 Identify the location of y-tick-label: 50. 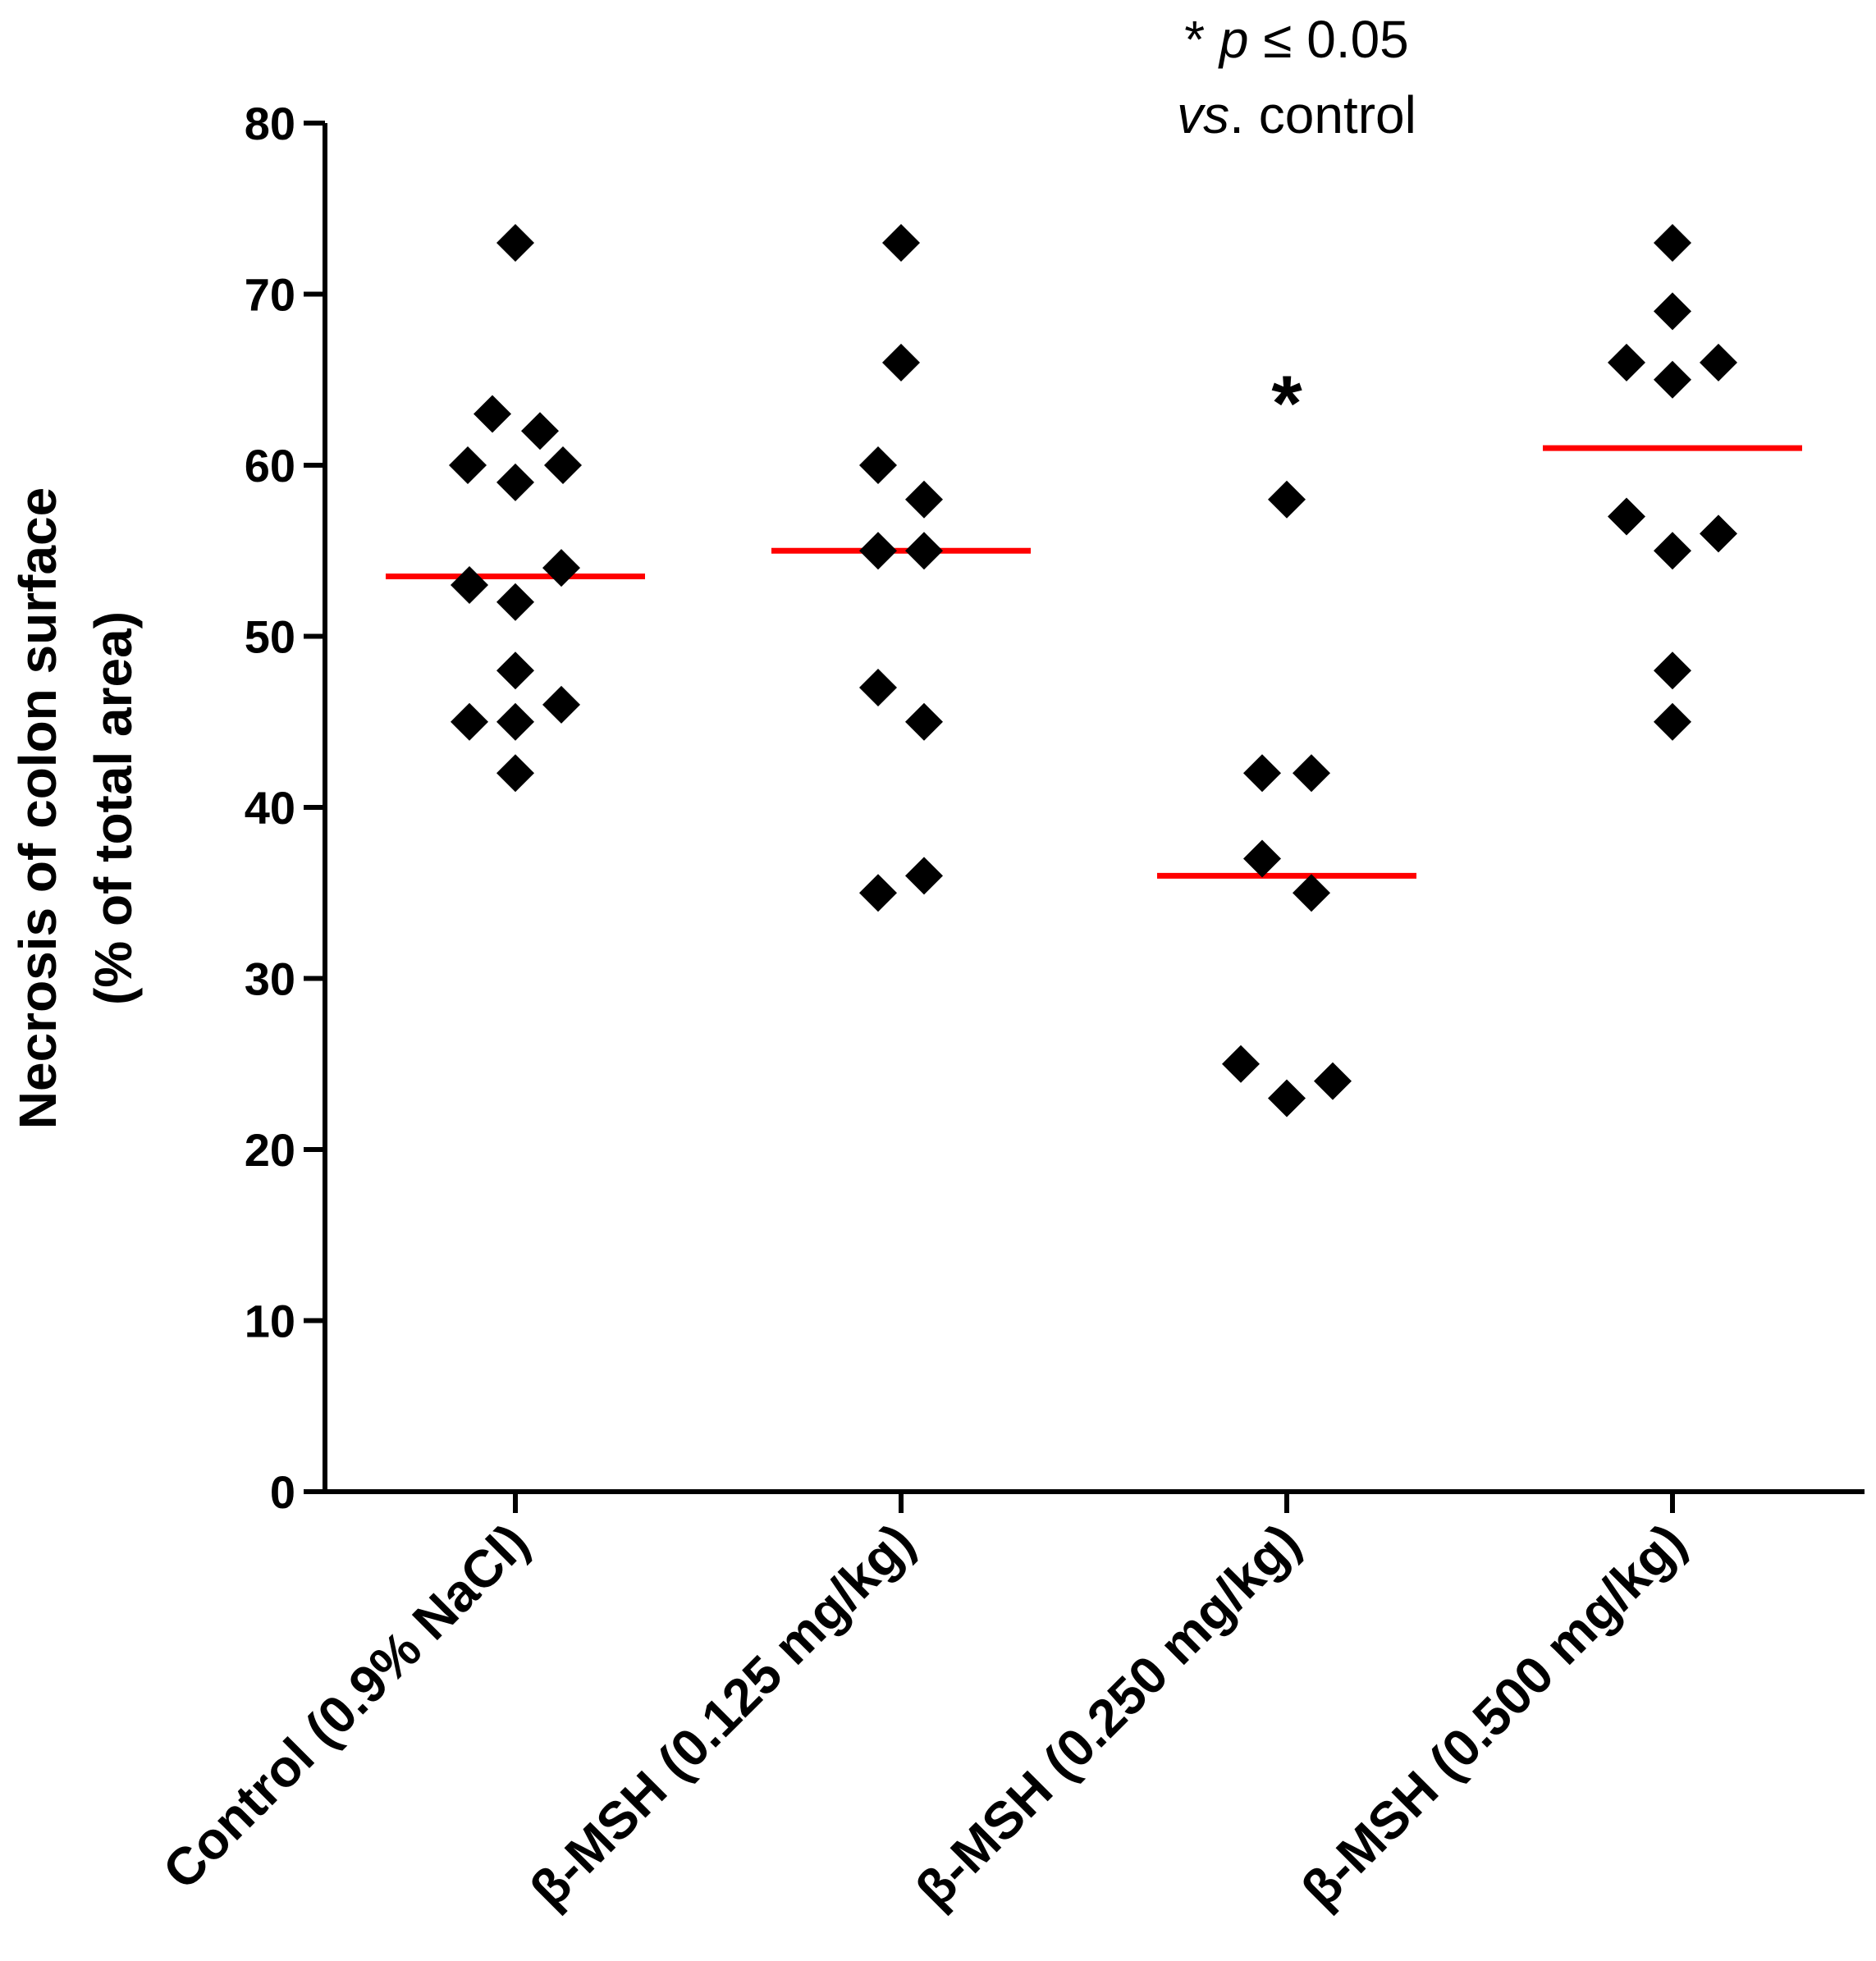
(270, 637).